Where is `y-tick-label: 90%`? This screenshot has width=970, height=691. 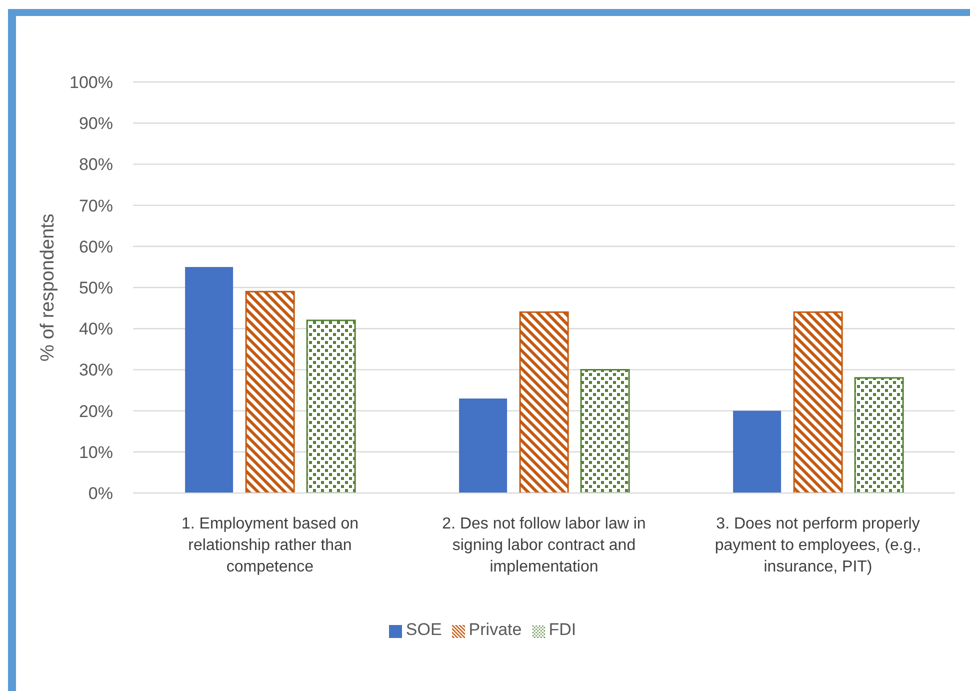
y-tick-label: 90% is located at coordinates (95, 124).